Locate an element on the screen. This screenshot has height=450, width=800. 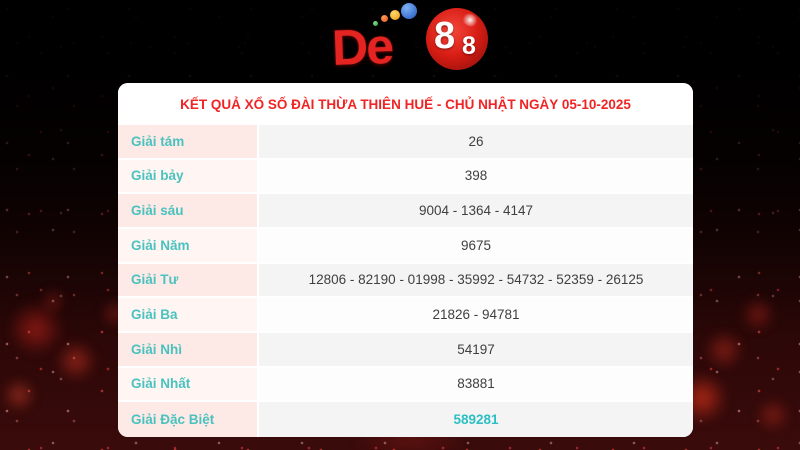
prize-numbers: 83881 is located at coordinates (476, 384).